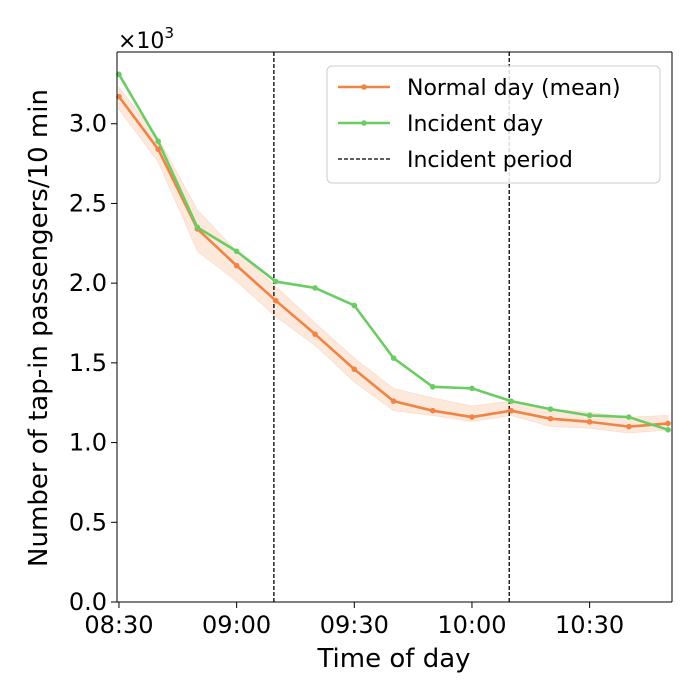 The height and width of the screenshot is (700, 700). What do you see at coordinates (88, 363) in the screenshot?
I see `y-tick-label: 1.5` at bounding box center [88, 363].